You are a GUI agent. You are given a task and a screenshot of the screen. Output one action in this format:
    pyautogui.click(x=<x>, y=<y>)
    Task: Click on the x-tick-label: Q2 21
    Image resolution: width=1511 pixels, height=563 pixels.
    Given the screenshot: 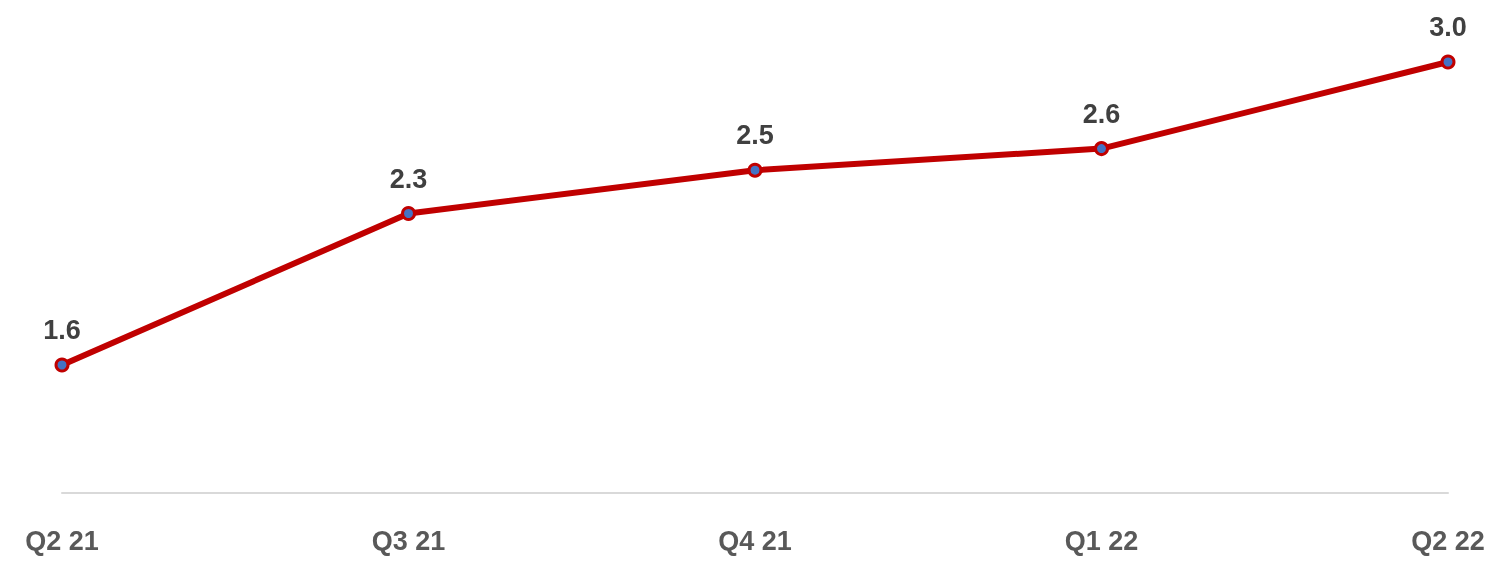 What is the action you would take?
    pyautogui.click(x=62, y=540)
    